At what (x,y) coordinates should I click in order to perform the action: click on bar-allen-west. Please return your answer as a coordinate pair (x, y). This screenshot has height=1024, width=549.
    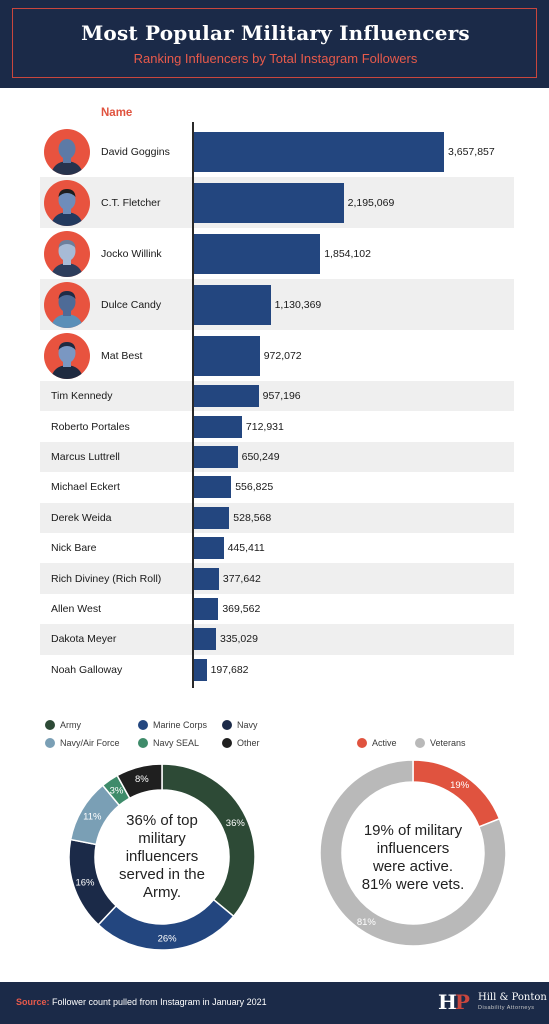
    Looking at the image, I should click on (206, 609).